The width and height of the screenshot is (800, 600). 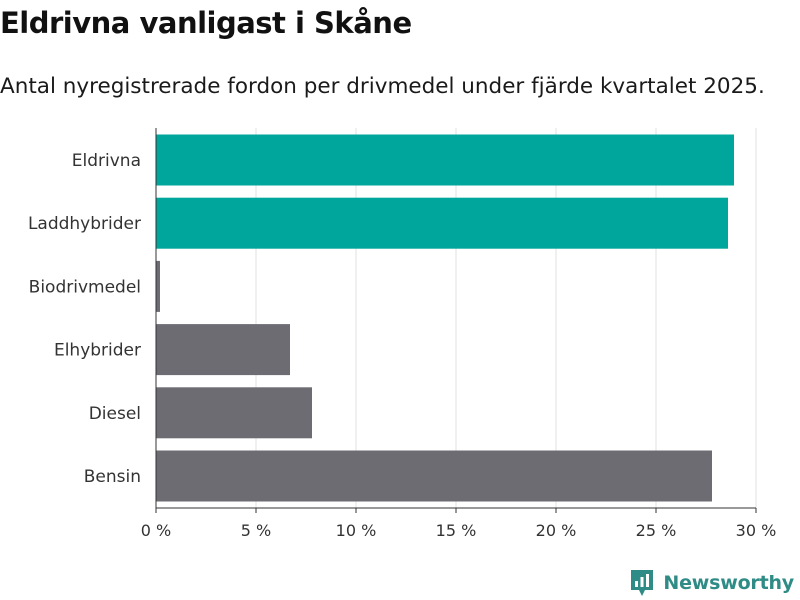 I want to click on category-label: Laddhybrider, so click(x=84, y=224).